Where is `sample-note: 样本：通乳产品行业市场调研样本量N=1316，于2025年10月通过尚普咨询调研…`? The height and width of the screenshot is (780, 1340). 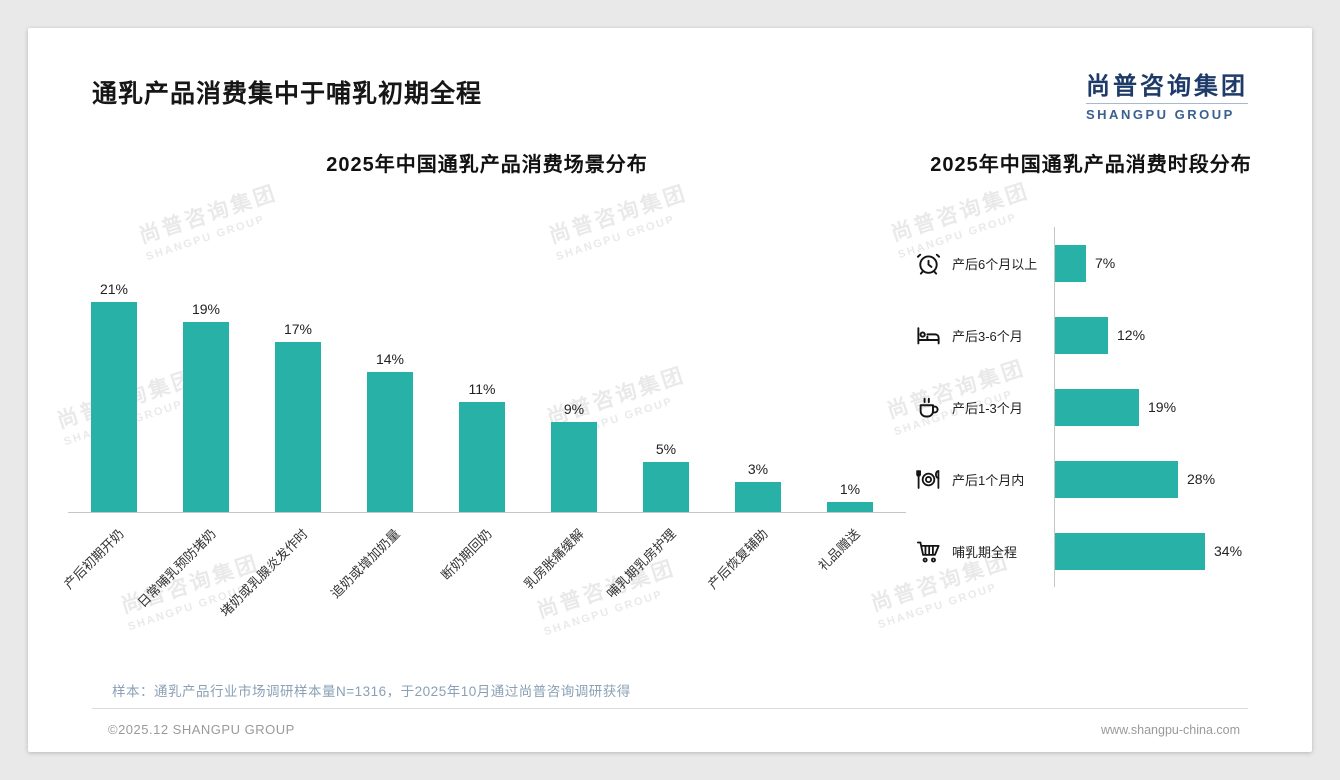 sample-note: 样本：通乳产品行业市场调研样本量N=1316，于2025年10月通过尚普咨询调研… is located at coordinates (371, 691).